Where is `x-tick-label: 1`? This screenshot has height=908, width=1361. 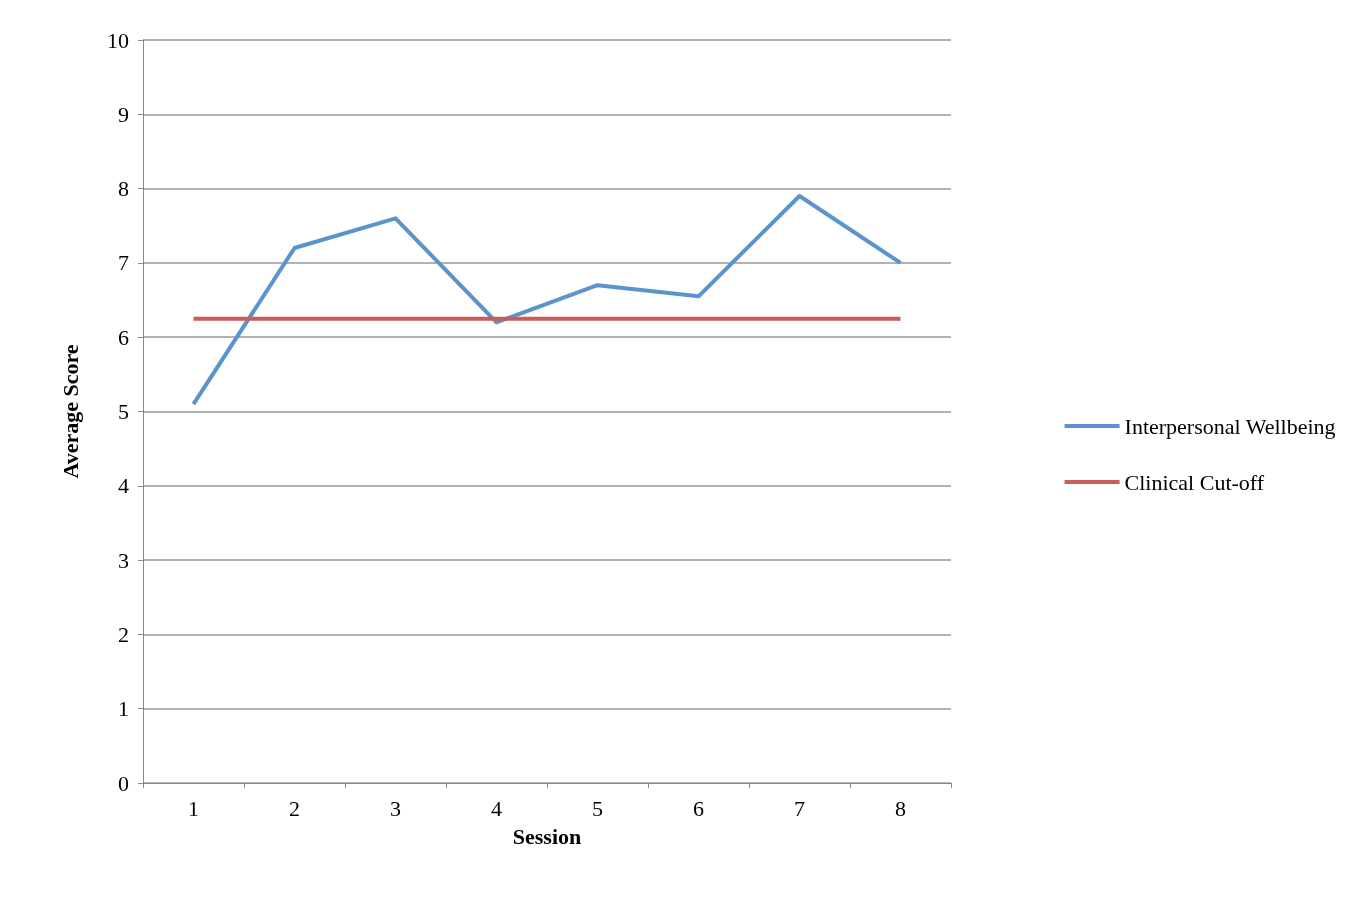
x-tick-label: 1 is located at coordinates (193, 808).